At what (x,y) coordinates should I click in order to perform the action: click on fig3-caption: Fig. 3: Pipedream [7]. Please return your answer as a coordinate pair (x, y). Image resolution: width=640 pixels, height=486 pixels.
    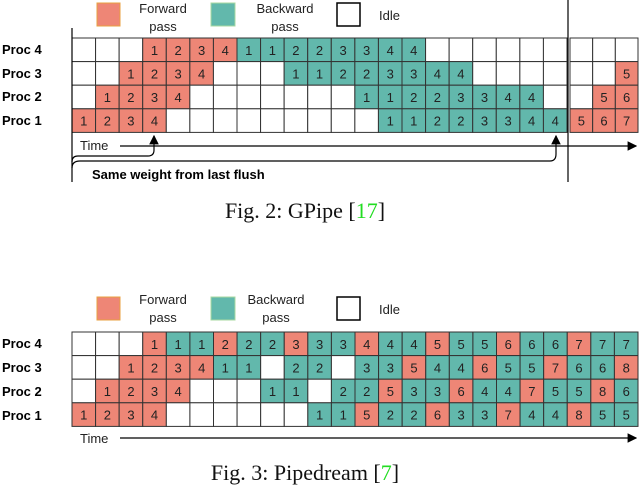
    Looking at the image, I should click on (305, 473).